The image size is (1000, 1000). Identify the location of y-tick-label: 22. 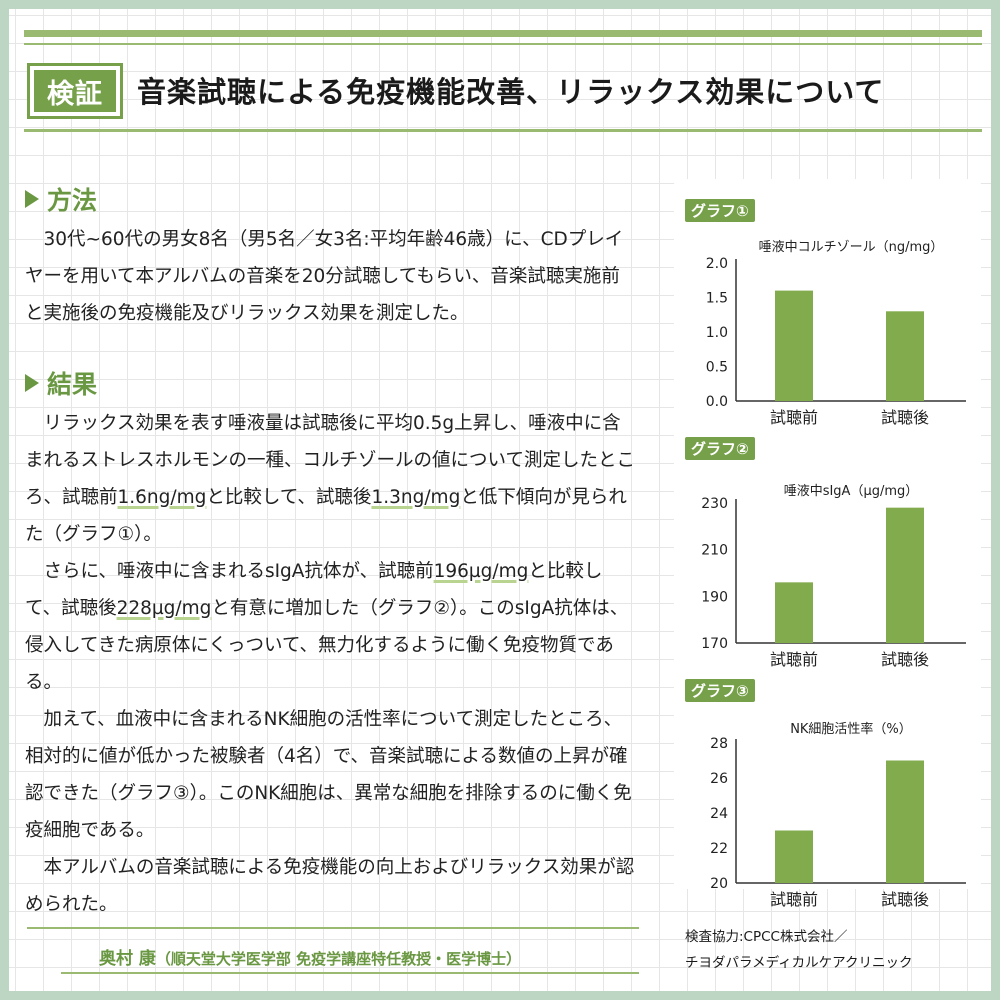
(719, 849).